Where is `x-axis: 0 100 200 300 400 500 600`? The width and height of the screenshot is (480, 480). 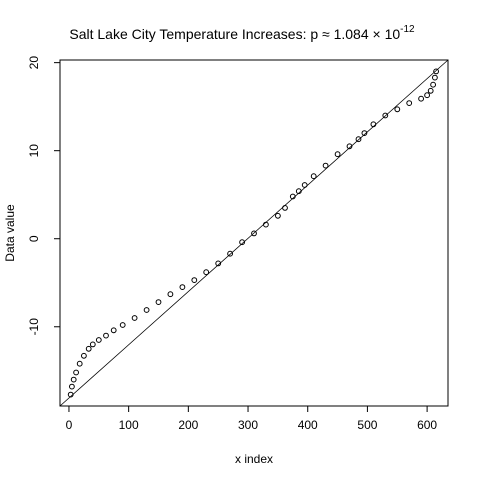 x-axis: 0 100 200 300 400 500 600 is located at coordinates (251, 418).